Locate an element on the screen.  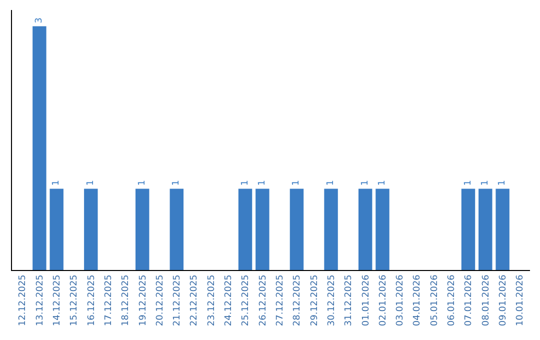
x-tick-label: 08.01.2026 is located at coordinates (486, 300).